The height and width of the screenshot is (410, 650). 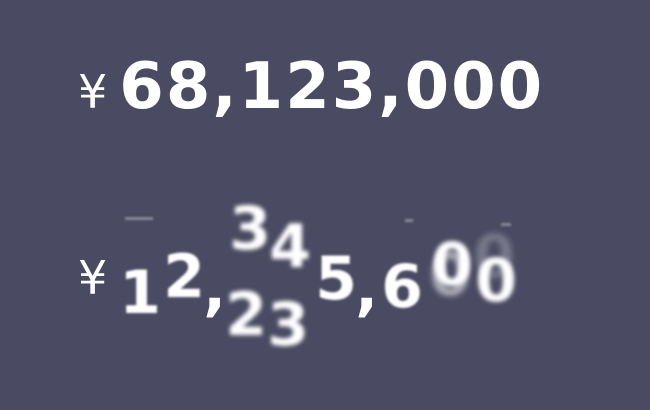 I want to click on rolling-digit: 5, so click(x=336, y=279).